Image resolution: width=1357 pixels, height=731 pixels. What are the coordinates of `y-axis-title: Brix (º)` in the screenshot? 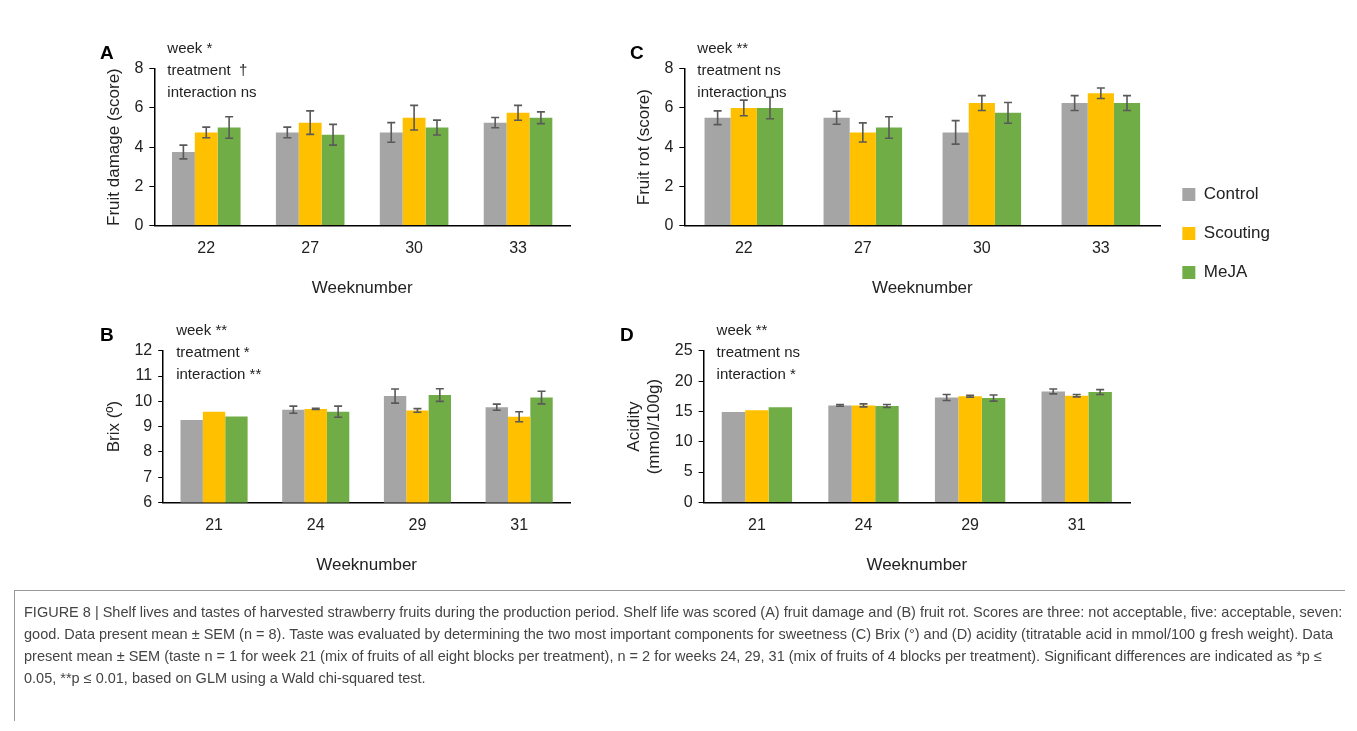 It's located at (113, 426).